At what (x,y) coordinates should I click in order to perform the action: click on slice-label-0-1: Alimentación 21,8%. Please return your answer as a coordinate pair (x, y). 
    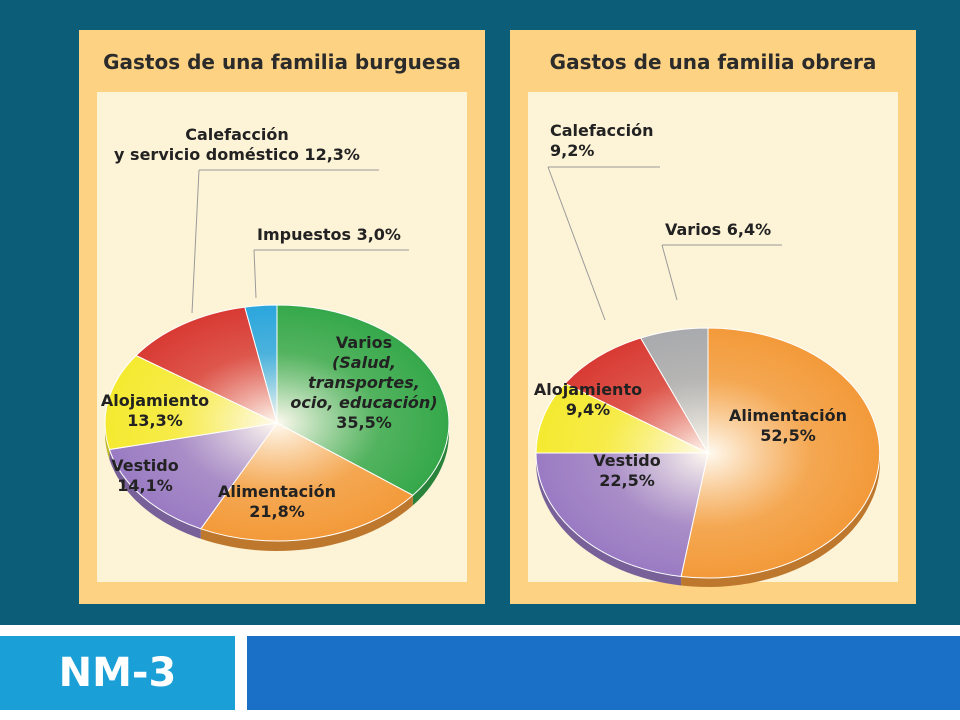
    Looking at the image, I should click on (277, 501).